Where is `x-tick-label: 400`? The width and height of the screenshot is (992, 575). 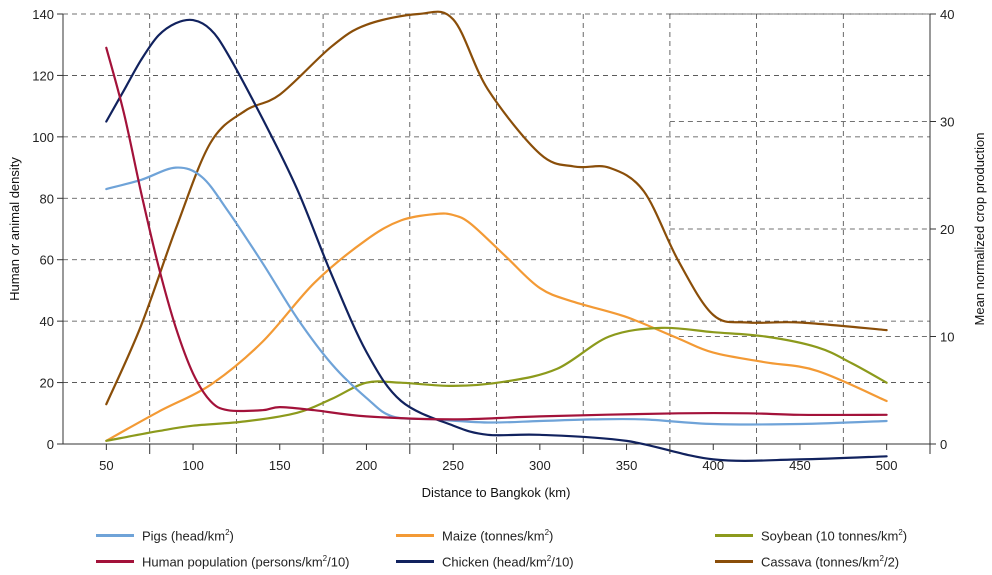 x-tick-label: 400 is located at coordinates (713, 465).